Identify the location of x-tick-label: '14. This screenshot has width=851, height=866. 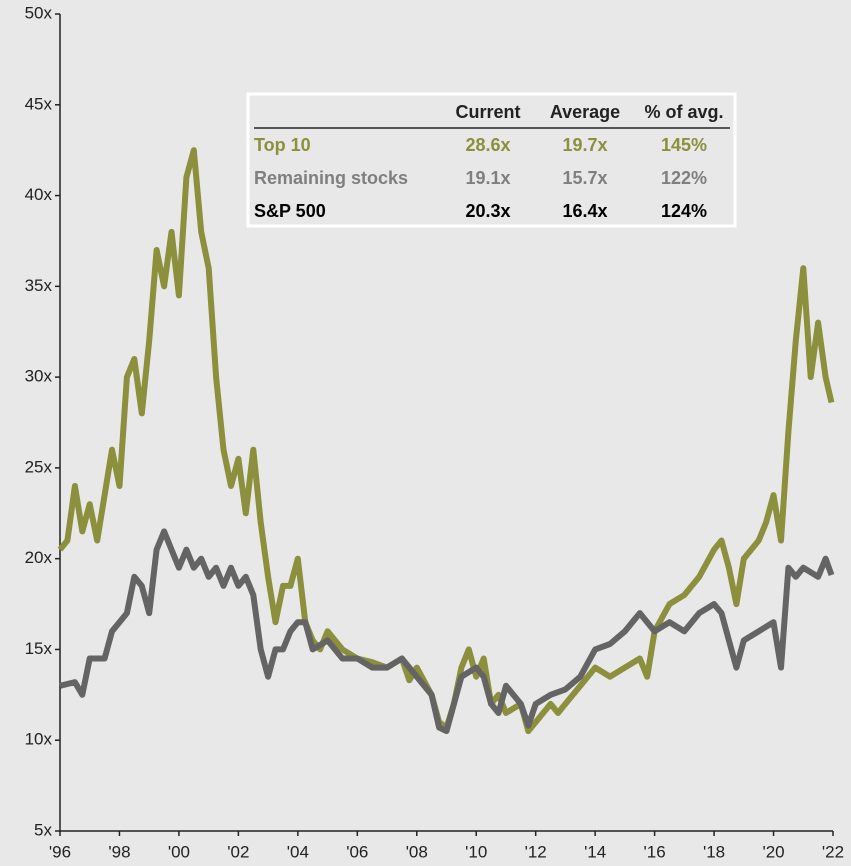
(595, 851).